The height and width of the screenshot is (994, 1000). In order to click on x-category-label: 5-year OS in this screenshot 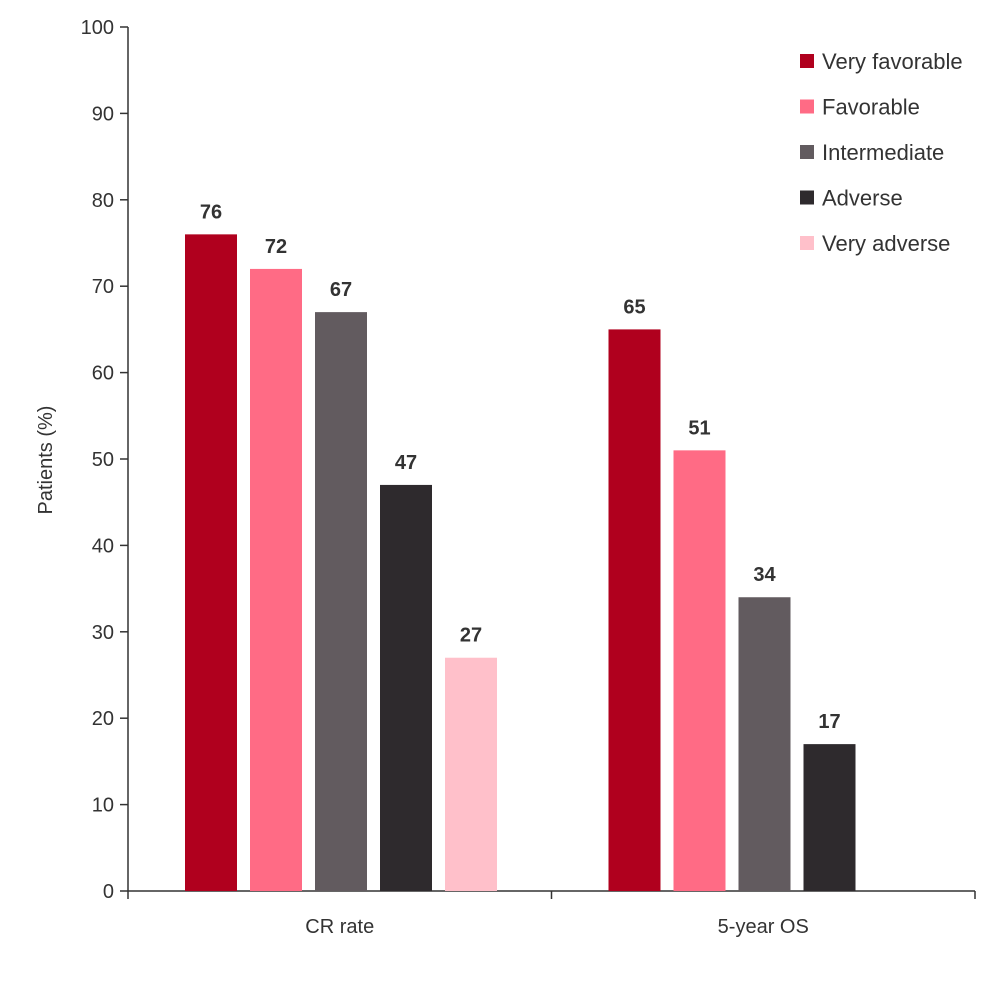, I will do `click(763, 927)`.